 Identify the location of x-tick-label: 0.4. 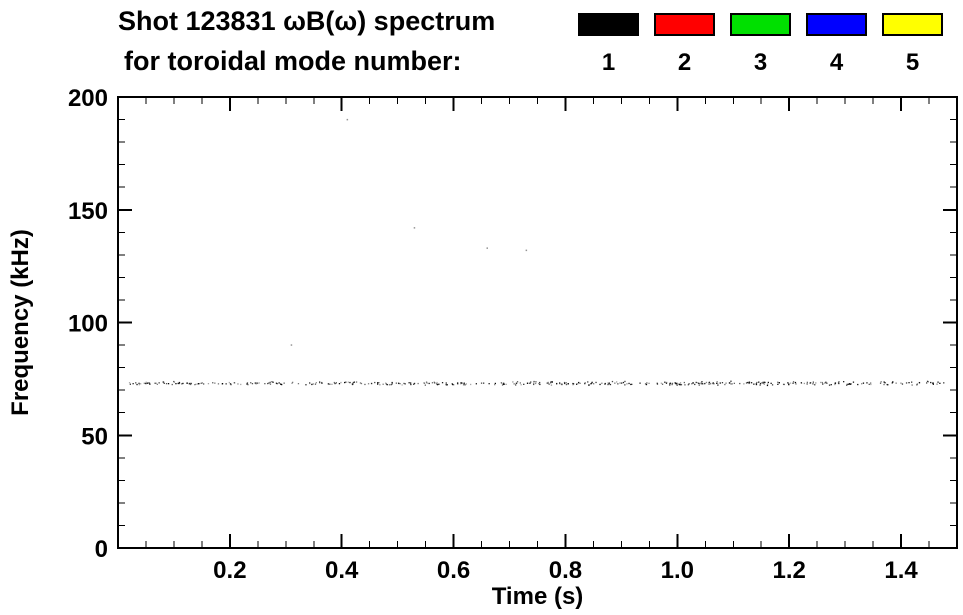
(342, 570).